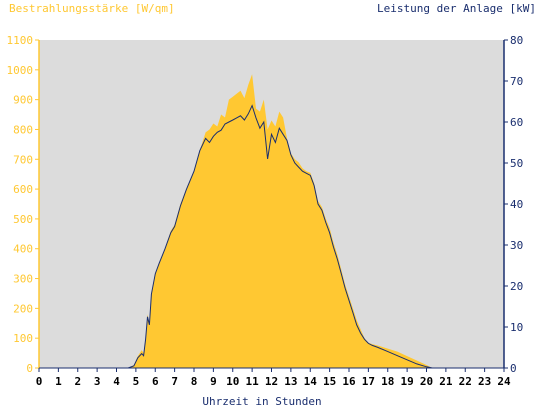 This screenshot has width=544, height=408. Describe the element at coordinates (387, 381) in the screenshot. I see `x-tick-label: 18` at that location.